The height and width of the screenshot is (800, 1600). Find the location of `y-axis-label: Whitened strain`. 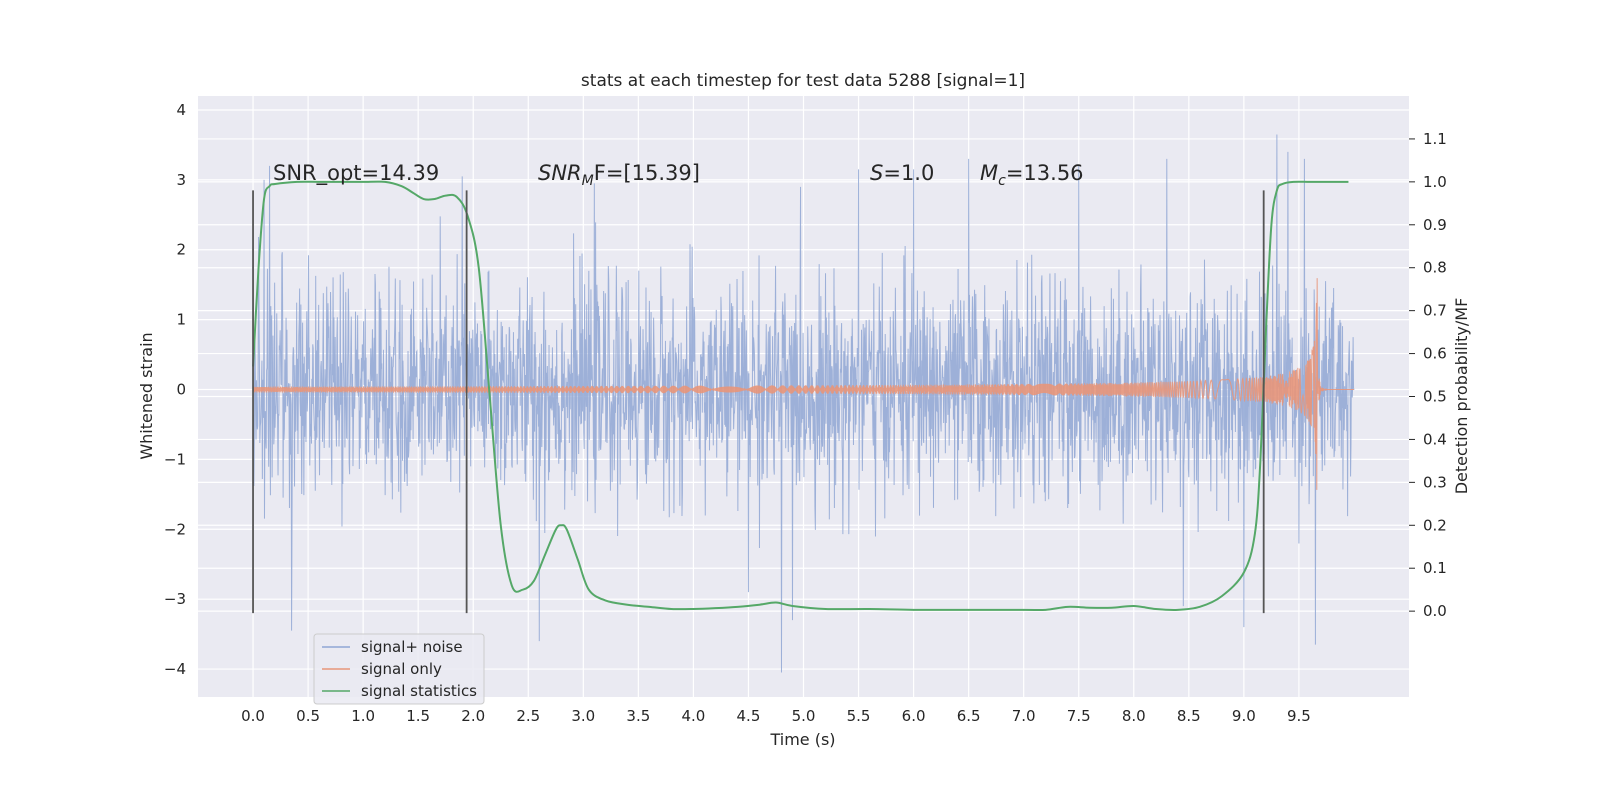

y-axis-label: Whitened strain is located at coordinates (146, 395).